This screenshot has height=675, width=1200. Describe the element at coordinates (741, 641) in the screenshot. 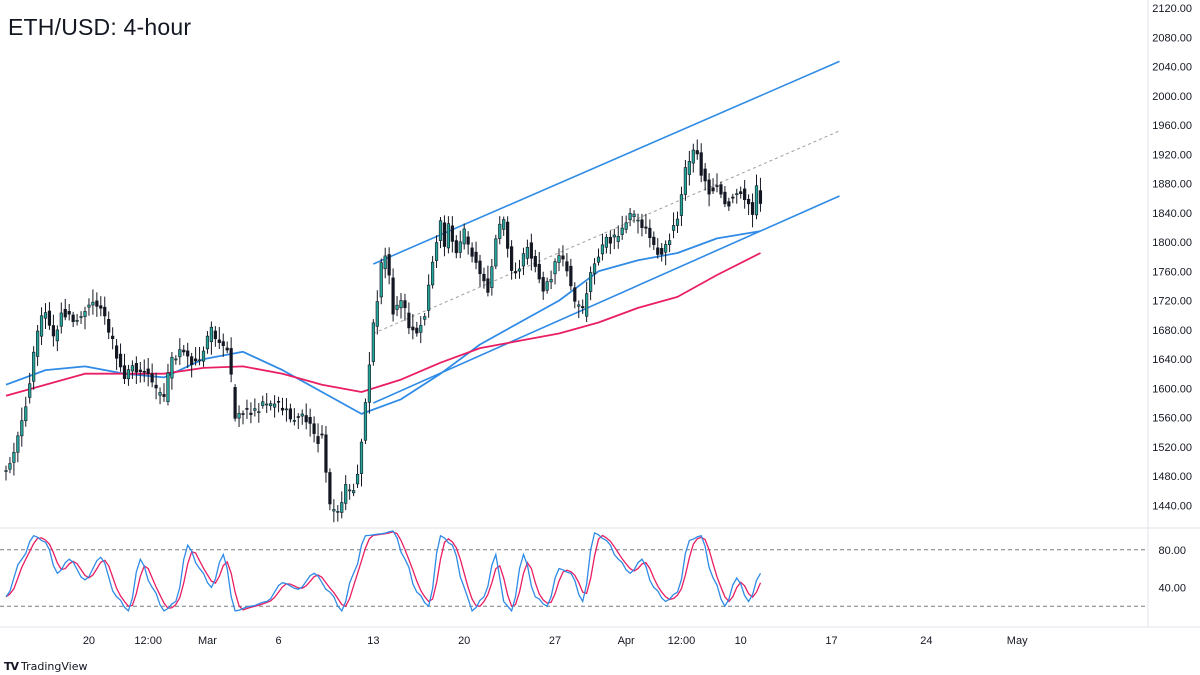

I see `time-tick-label: 10` at that location.